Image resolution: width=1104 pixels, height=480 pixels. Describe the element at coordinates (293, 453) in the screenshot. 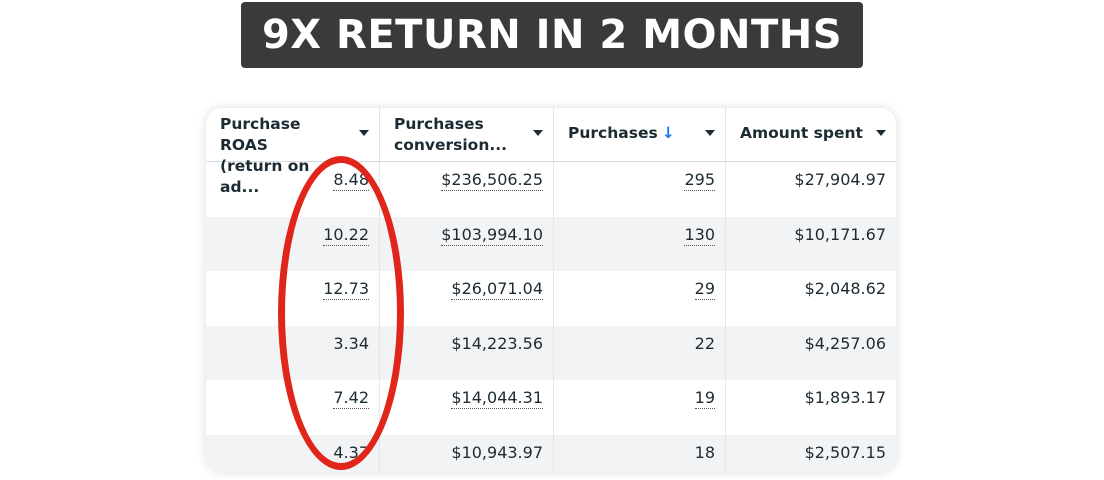

I see `cell-roas: 4.37` at that location.